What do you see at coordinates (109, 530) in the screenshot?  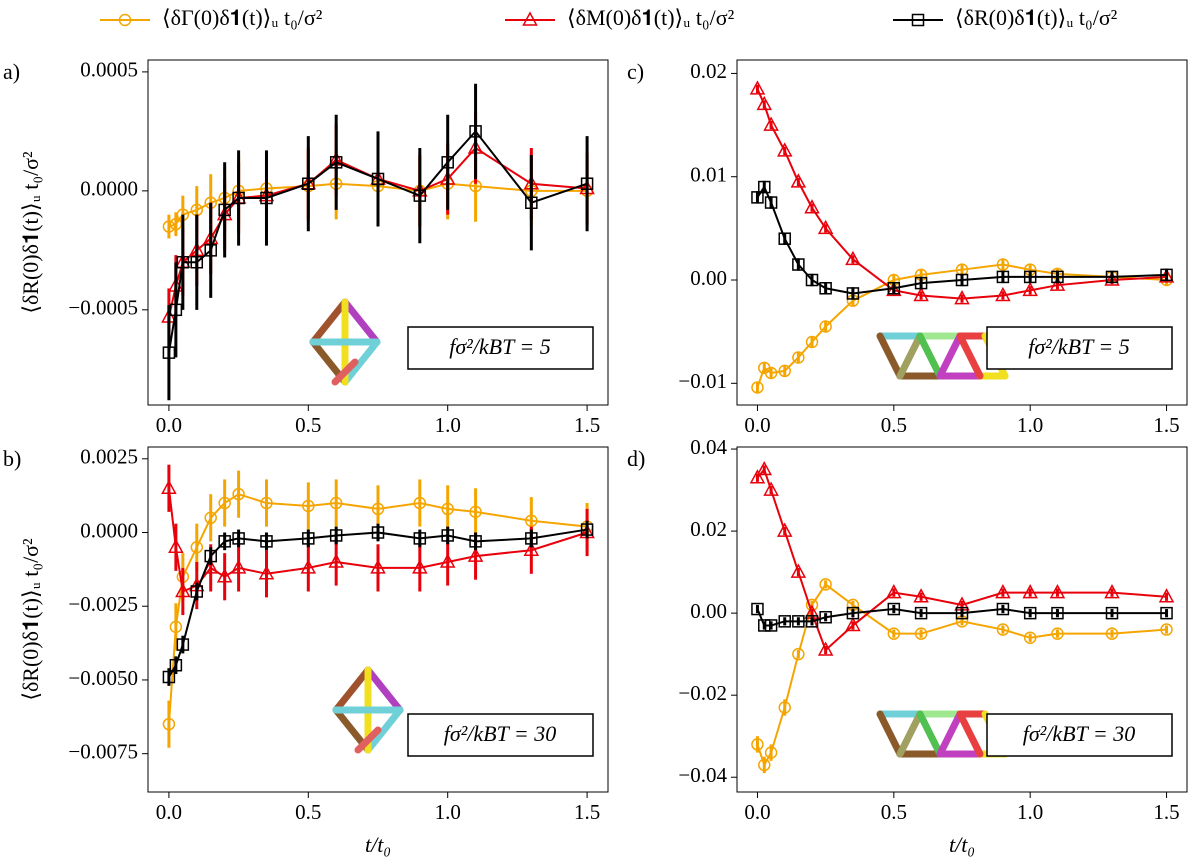 I see `y-tick-label: 0.0000` at bounding box center [109, 530].